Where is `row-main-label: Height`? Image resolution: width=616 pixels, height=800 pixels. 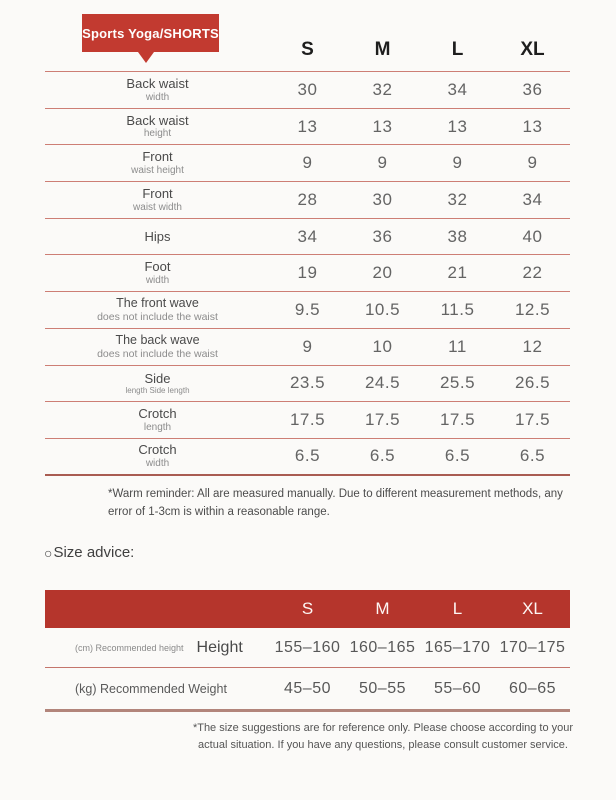 row-main-label: Height is located at coordinates (219, 647).